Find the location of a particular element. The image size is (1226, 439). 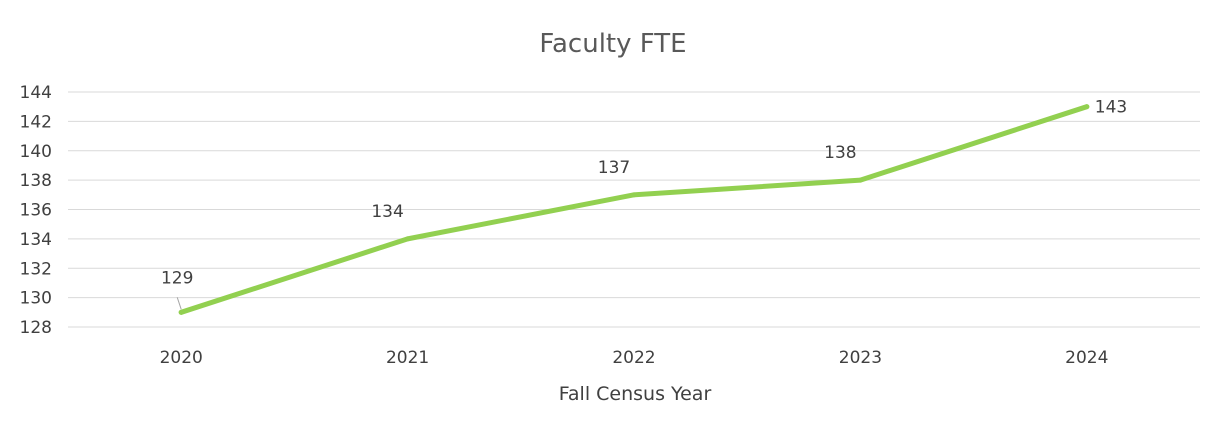

y-axis-ticks: 128 130 132 134 136 138 140 142 144 is located at coordinates (36, 210).